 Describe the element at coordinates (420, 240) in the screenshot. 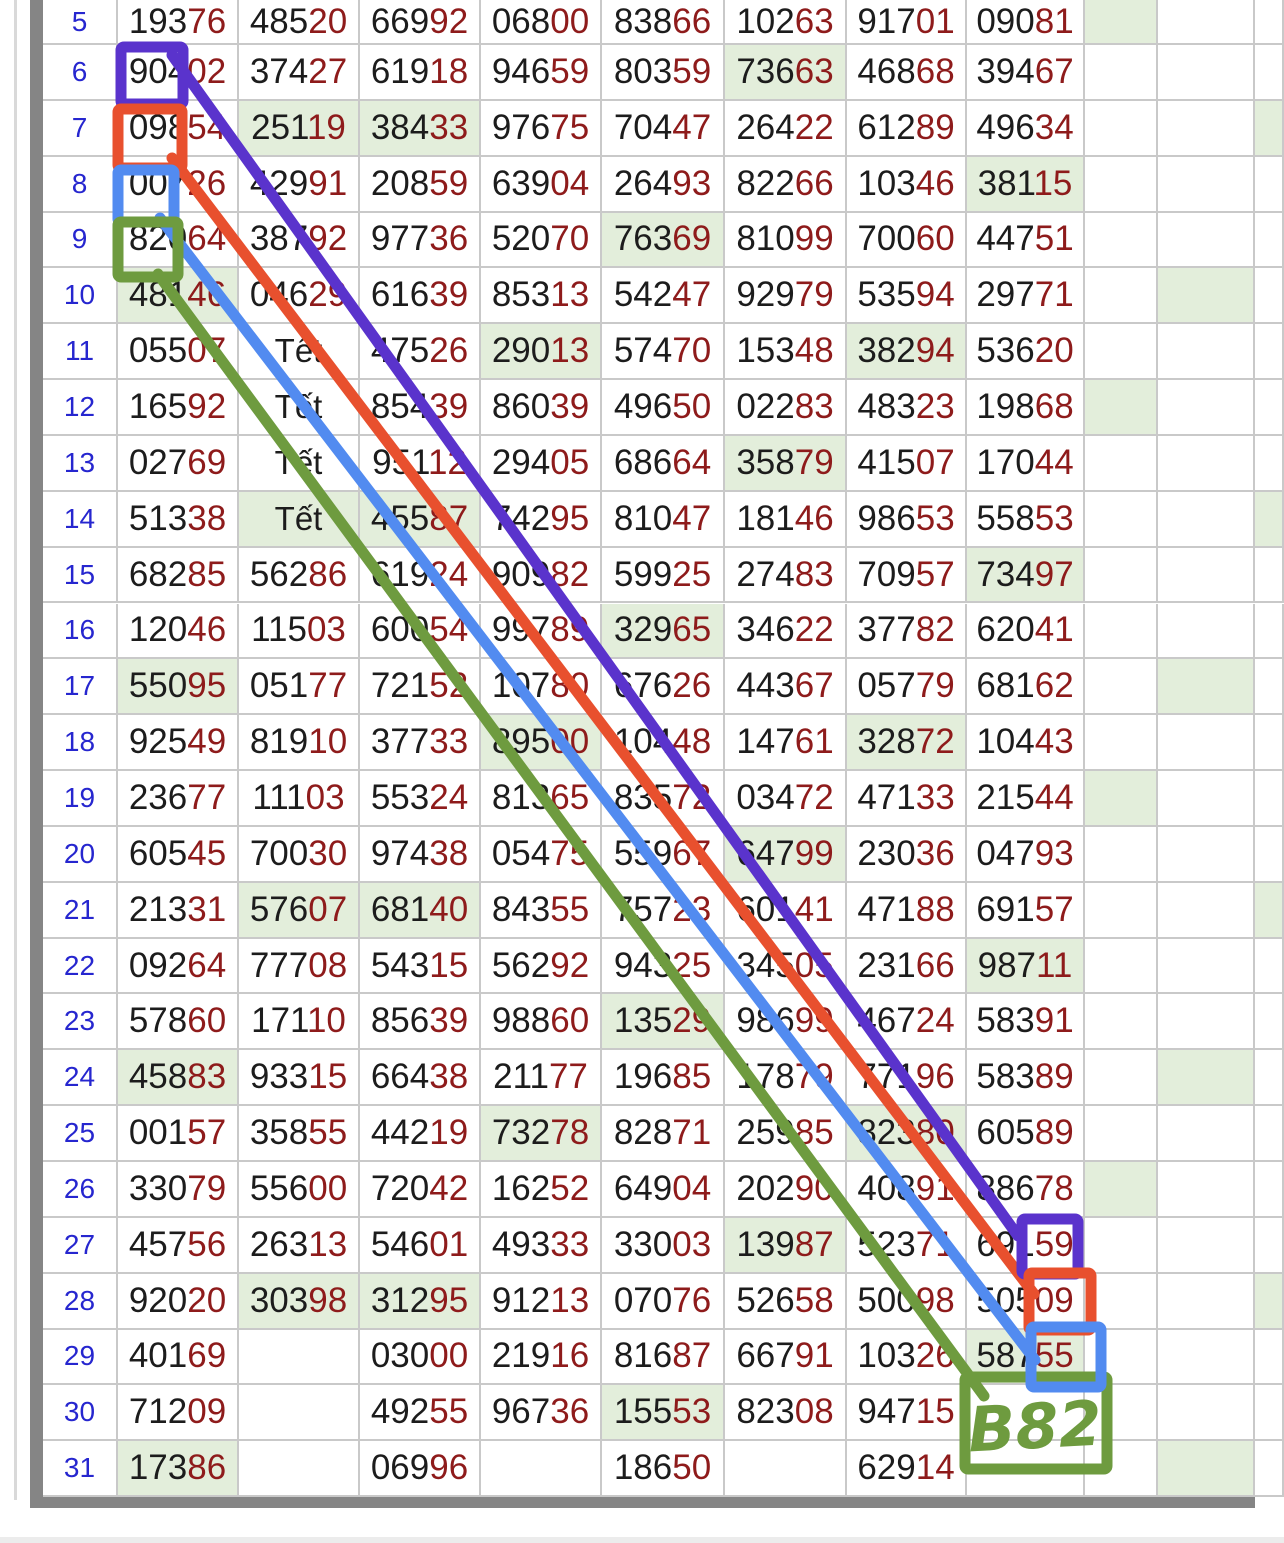

I see `number-cell: 97736` at that location.